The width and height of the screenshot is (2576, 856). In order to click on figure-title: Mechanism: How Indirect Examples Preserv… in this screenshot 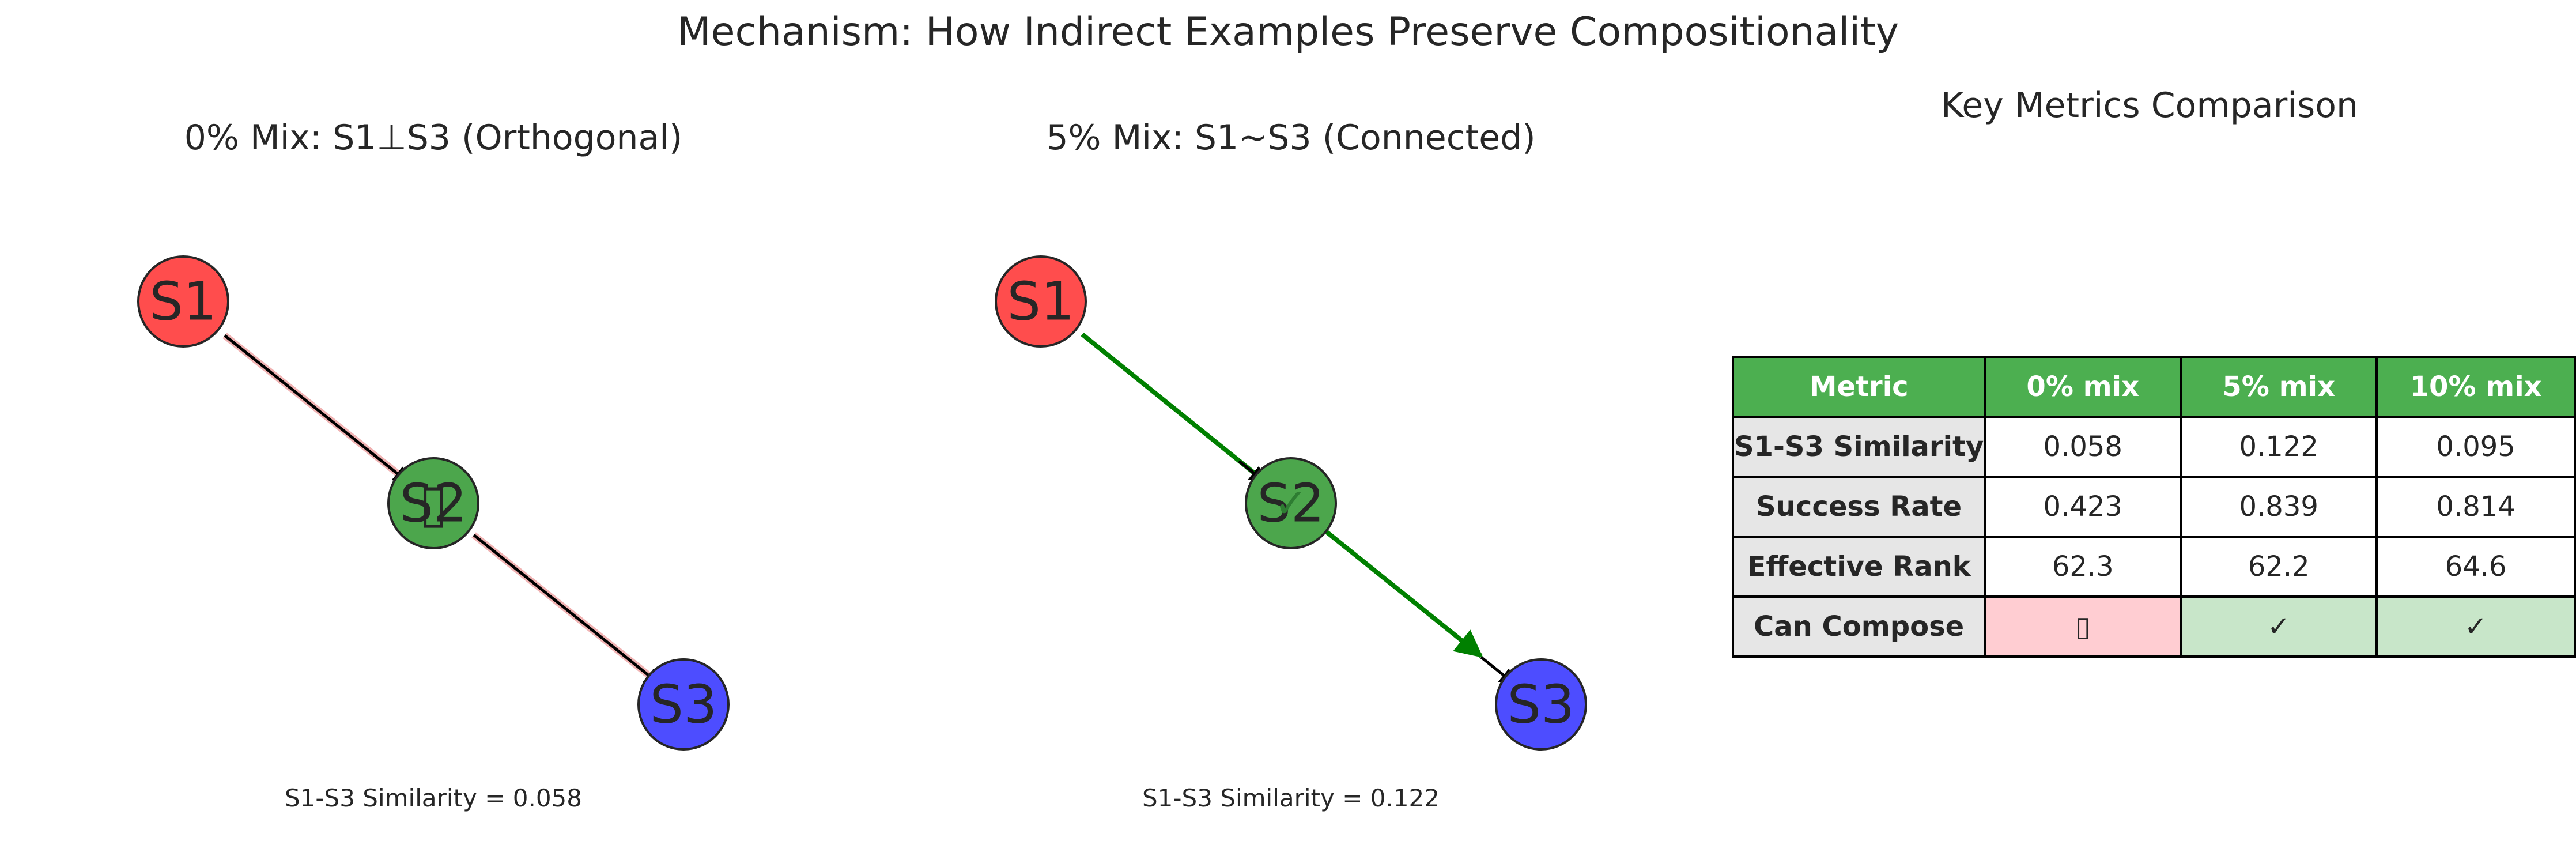, I will do `click(1288, 32)`.